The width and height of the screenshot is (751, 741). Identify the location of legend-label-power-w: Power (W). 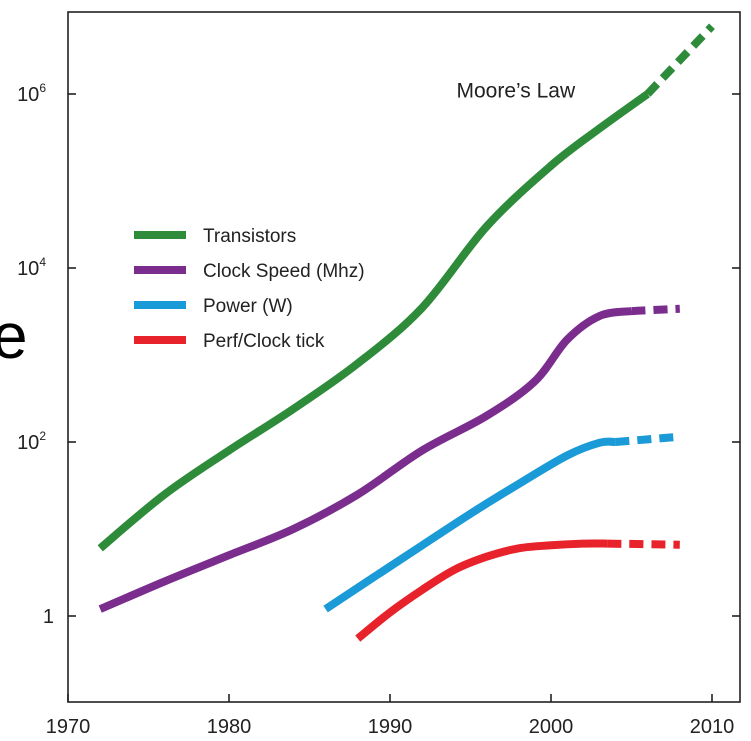
(248, 306).